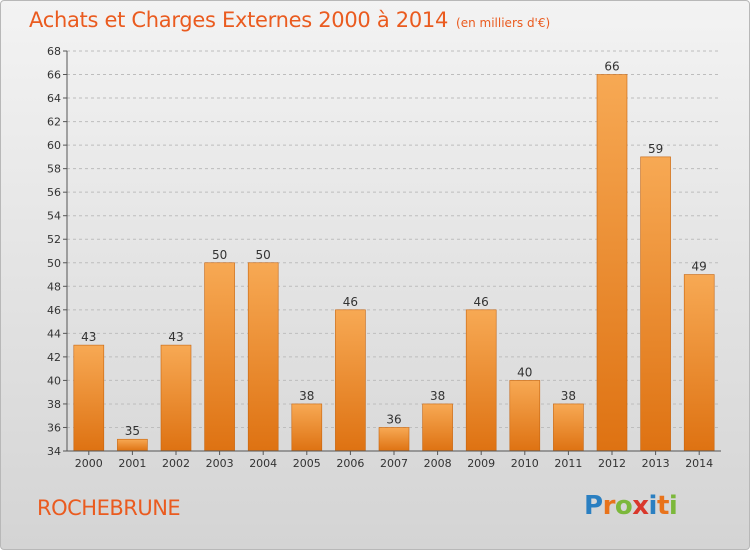 This screenshot has height=550, width=750. Describe the element at coordinates (54, 192) in the screenshot. I see `y-tick-label: 56` at that location.